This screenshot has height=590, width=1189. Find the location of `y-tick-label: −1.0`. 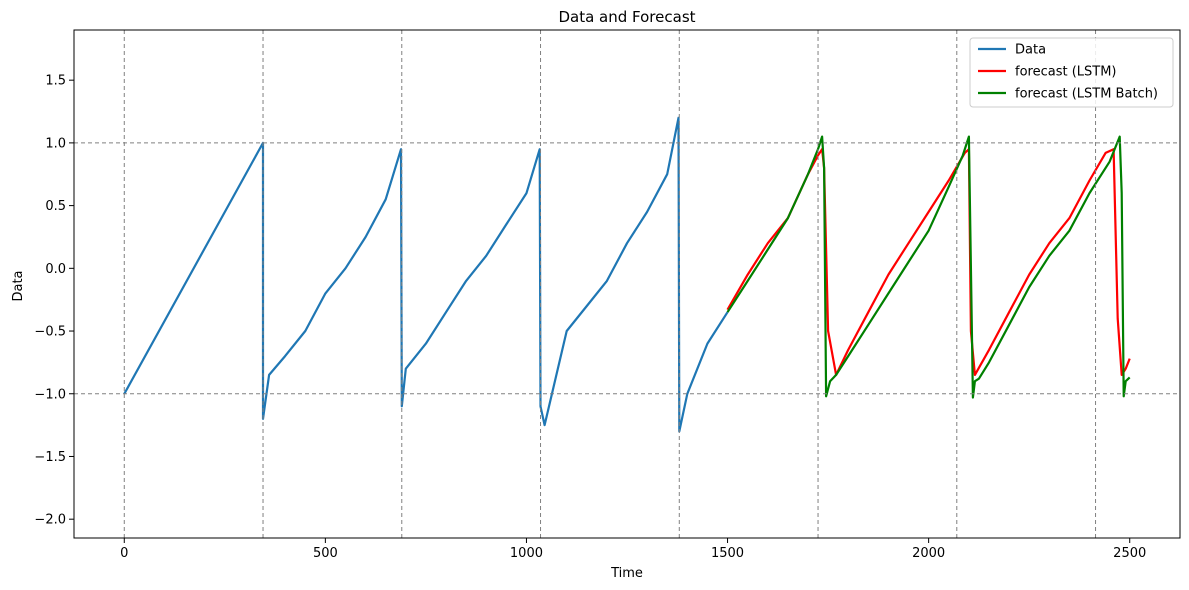

y-tick-label: −1.0 is located at coordinates (50, 394).